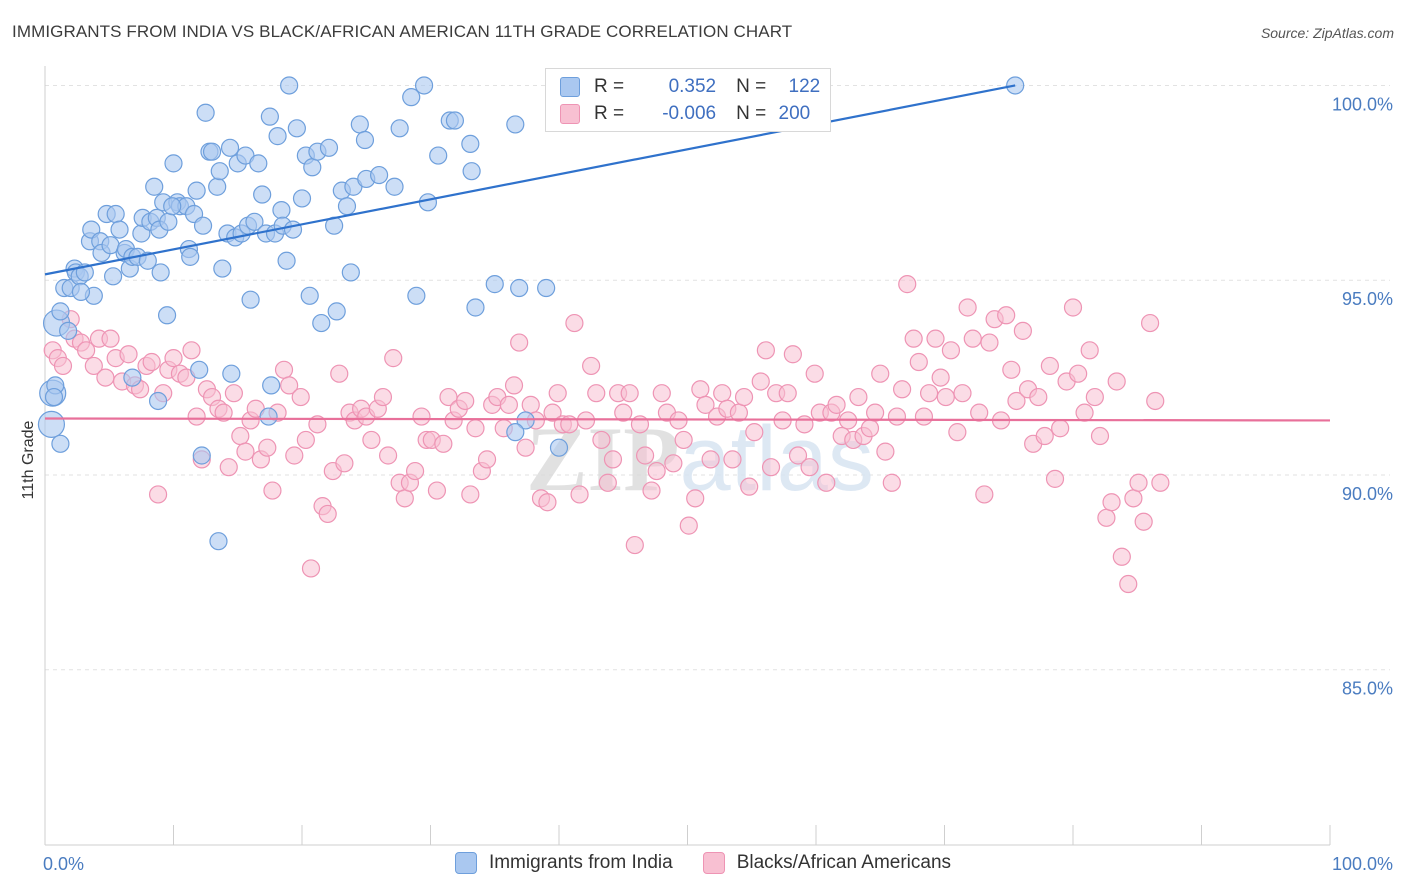 This screenshot has width=1406, height=892. What do you see at coordinates (1367, 299) in the screenshot?
I see `y-tick-label: 95.0%` at bounding box center [1367, 299].